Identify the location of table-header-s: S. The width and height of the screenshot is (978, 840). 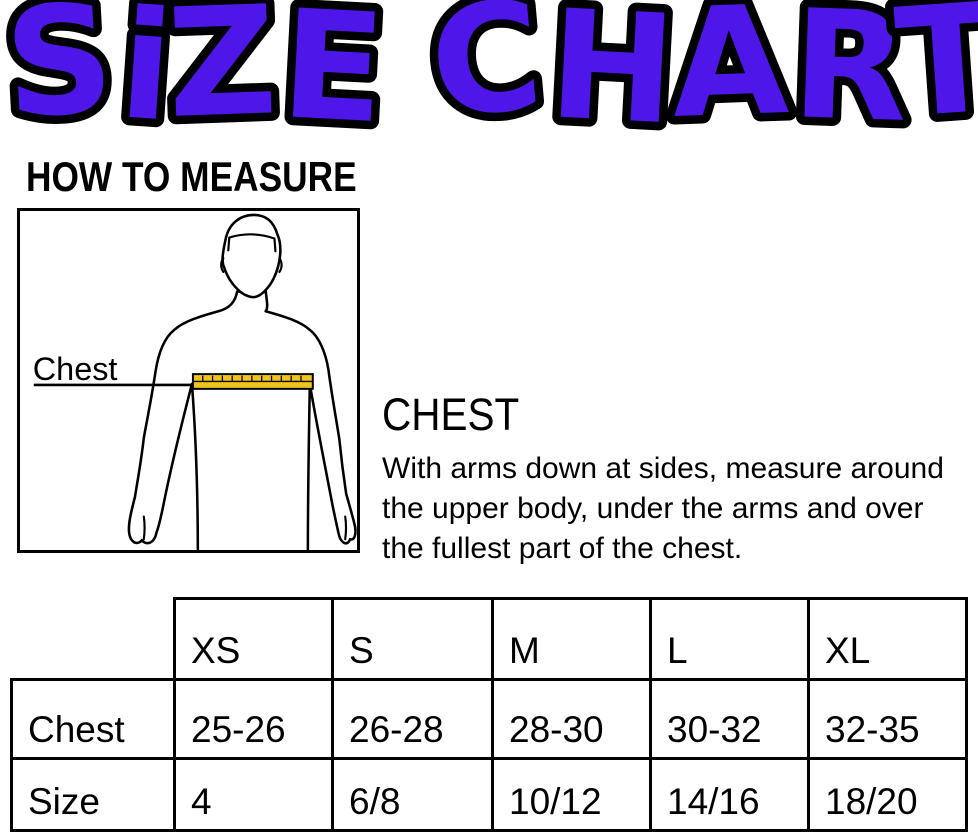
(411, 637).